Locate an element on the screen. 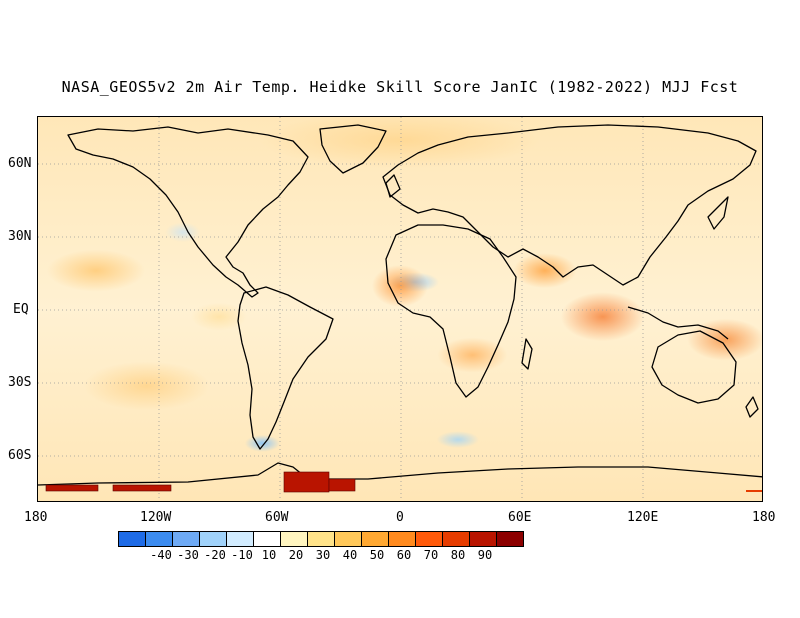 This screenshot has height=618, width=800. lon-label-180e: 180 is located at coordinates (764, 517).